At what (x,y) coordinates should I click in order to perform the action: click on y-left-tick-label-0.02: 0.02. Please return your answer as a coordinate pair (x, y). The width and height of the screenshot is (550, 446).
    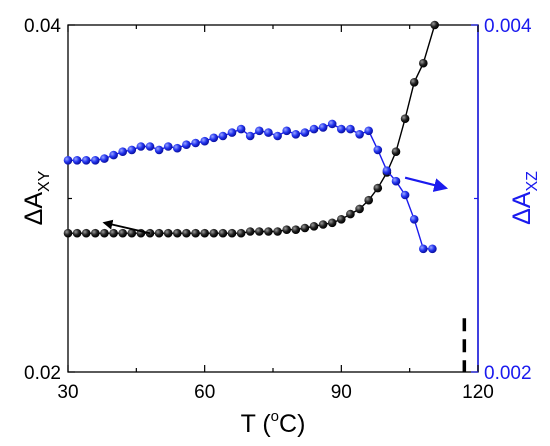
    Looking at the image, I should click on (42, 373).